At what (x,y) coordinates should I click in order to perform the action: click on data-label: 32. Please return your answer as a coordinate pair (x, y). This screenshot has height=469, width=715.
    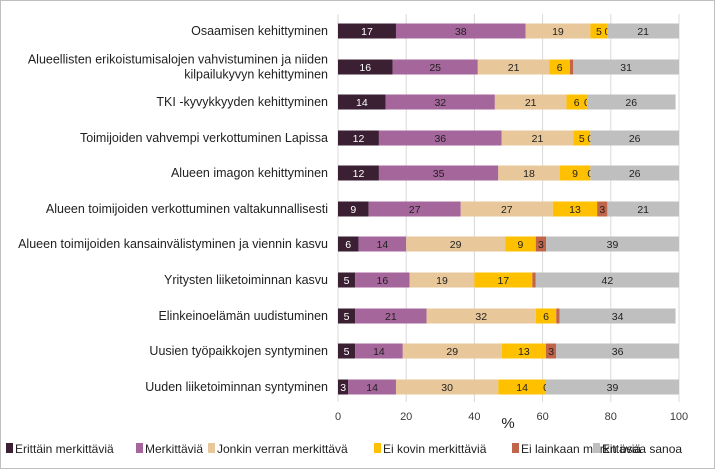
    Looking at the image, I should click on (440, 103).